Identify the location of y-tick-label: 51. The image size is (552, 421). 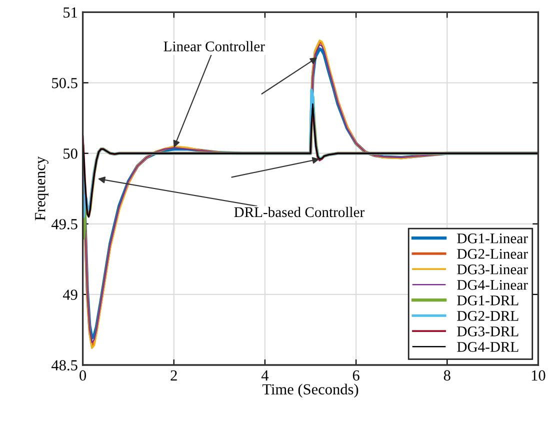
(71, 12).